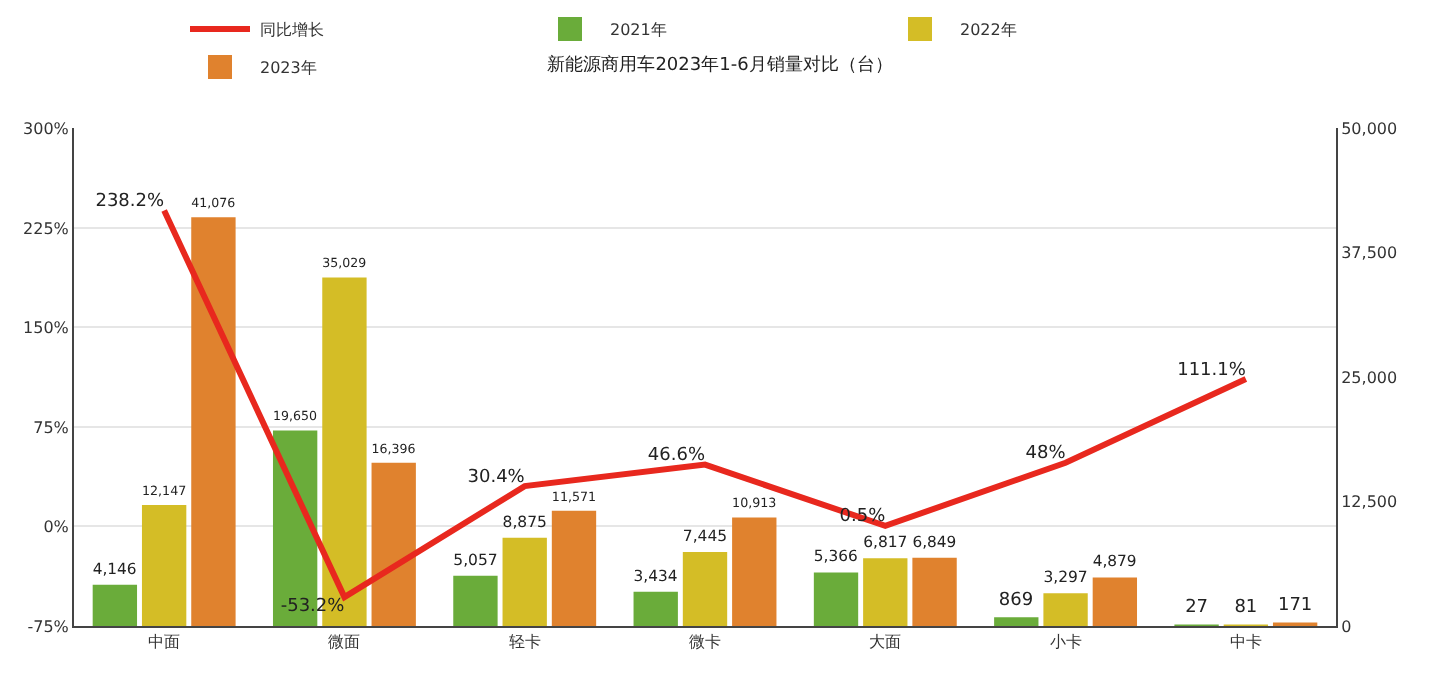 The height and width of the screenshot is (676, 1440). Describe the element at coordinates (46, 129) in the screenshot. I see `y-tick-label: 300%` at that location.